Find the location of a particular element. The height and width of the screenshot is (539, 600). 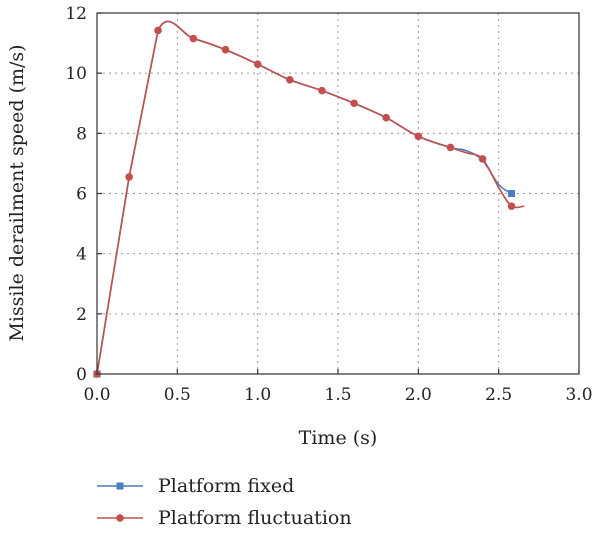

x-tick-label: 2.0 is located at coordinates (418, 395).